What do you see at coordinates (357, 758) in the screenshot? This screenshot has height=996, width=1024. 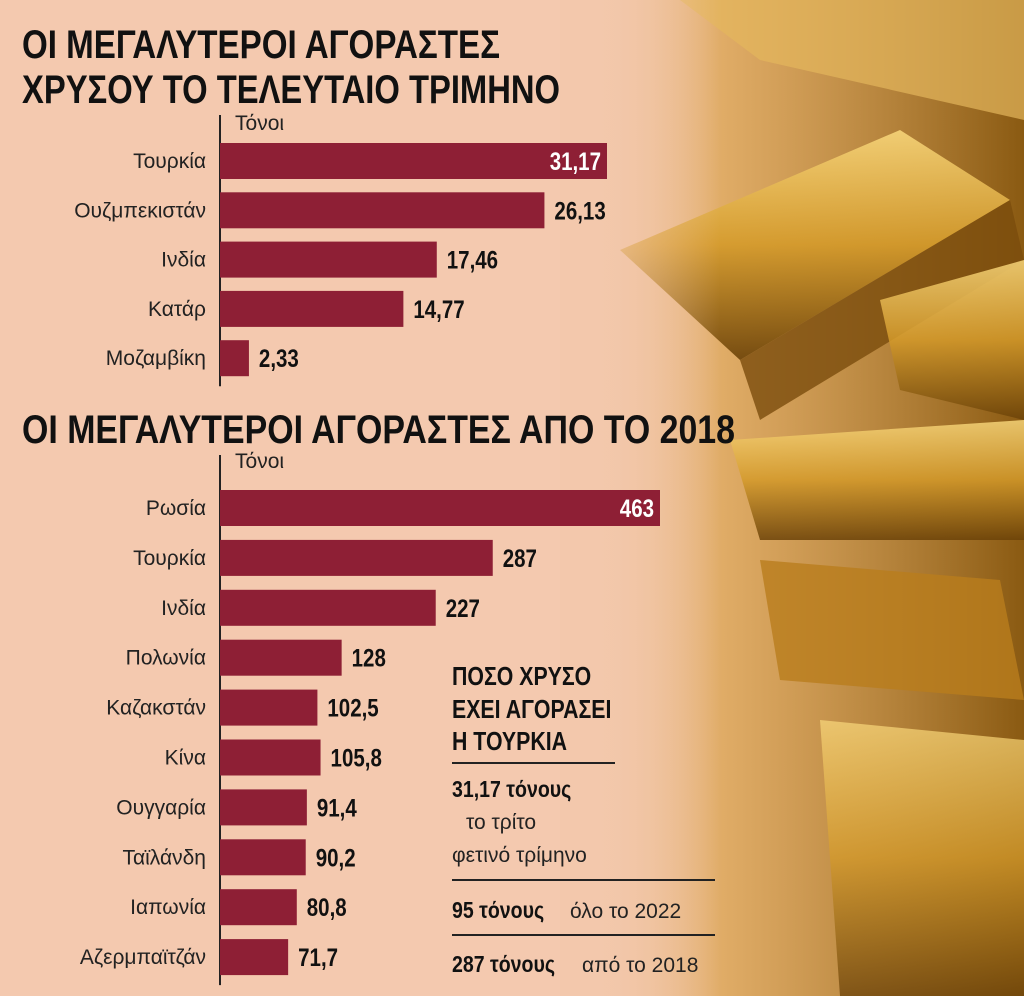 I see `value-label: 105,8` at bounding box center [357, 758].